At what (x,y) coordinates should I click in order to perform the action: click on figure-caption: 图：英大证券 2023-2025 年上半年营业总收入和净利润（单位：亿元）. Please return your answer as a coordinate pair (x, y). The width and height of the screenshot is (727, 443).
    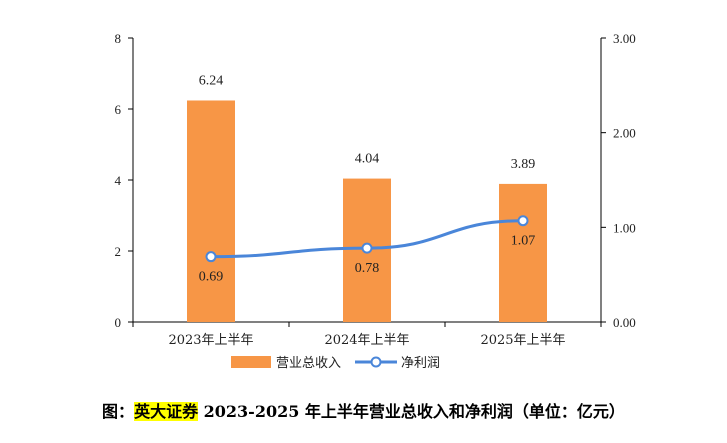
    Looking at the image, I should click on (363, 410).